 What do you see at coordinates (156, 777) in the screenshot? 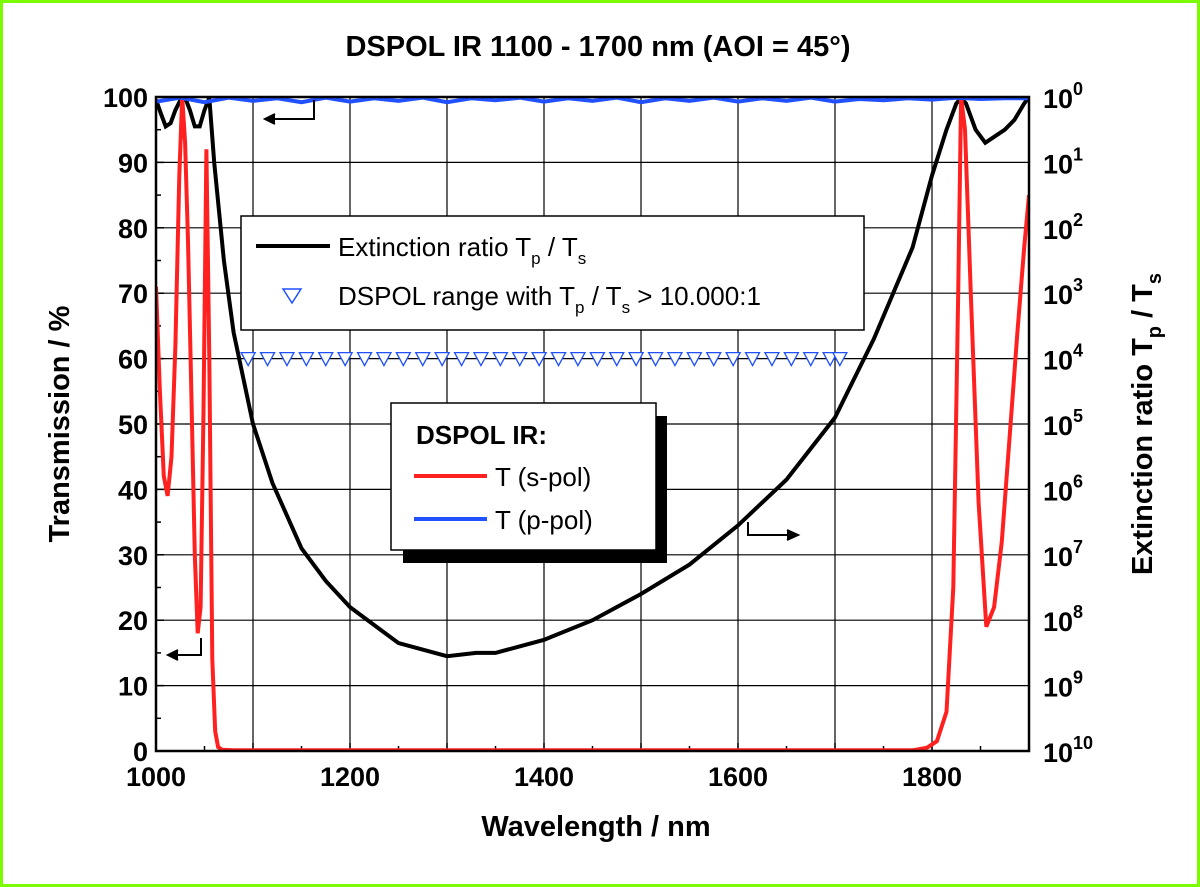
I see `x-tick-label: 1000` at bounding box center [156, 777].